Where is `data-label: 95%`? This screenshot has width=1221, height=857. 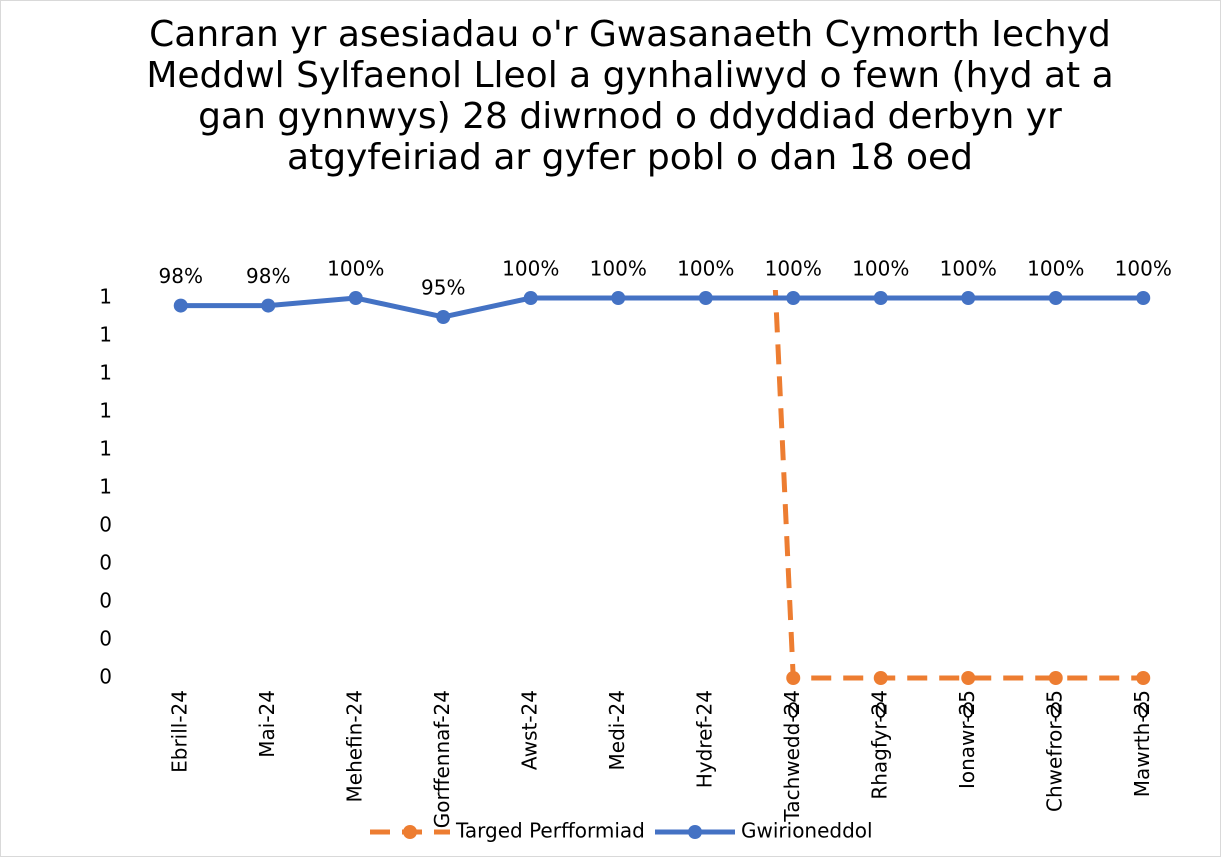 data-label: 95% is located at coordinates (443, 288).